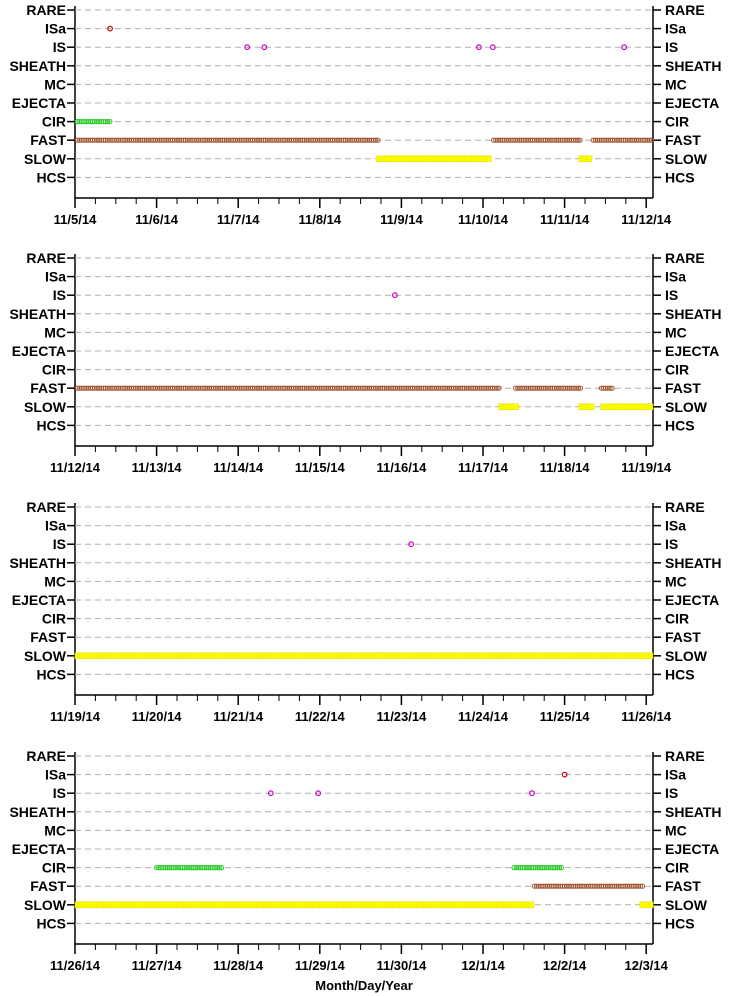  I want to click on x-tick-label: 11/25/14, so click(565, 716).